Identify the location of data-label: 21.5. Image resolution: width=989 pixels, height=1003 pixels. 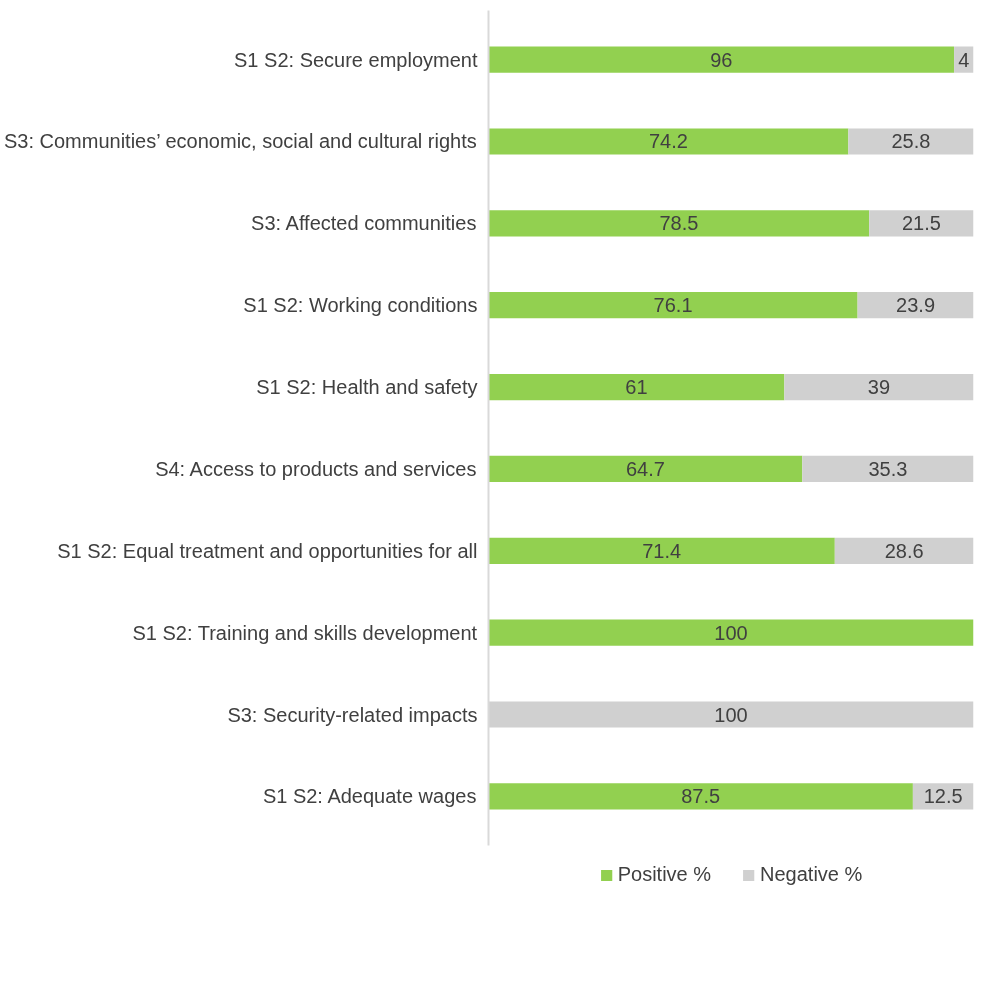
(921, 223).